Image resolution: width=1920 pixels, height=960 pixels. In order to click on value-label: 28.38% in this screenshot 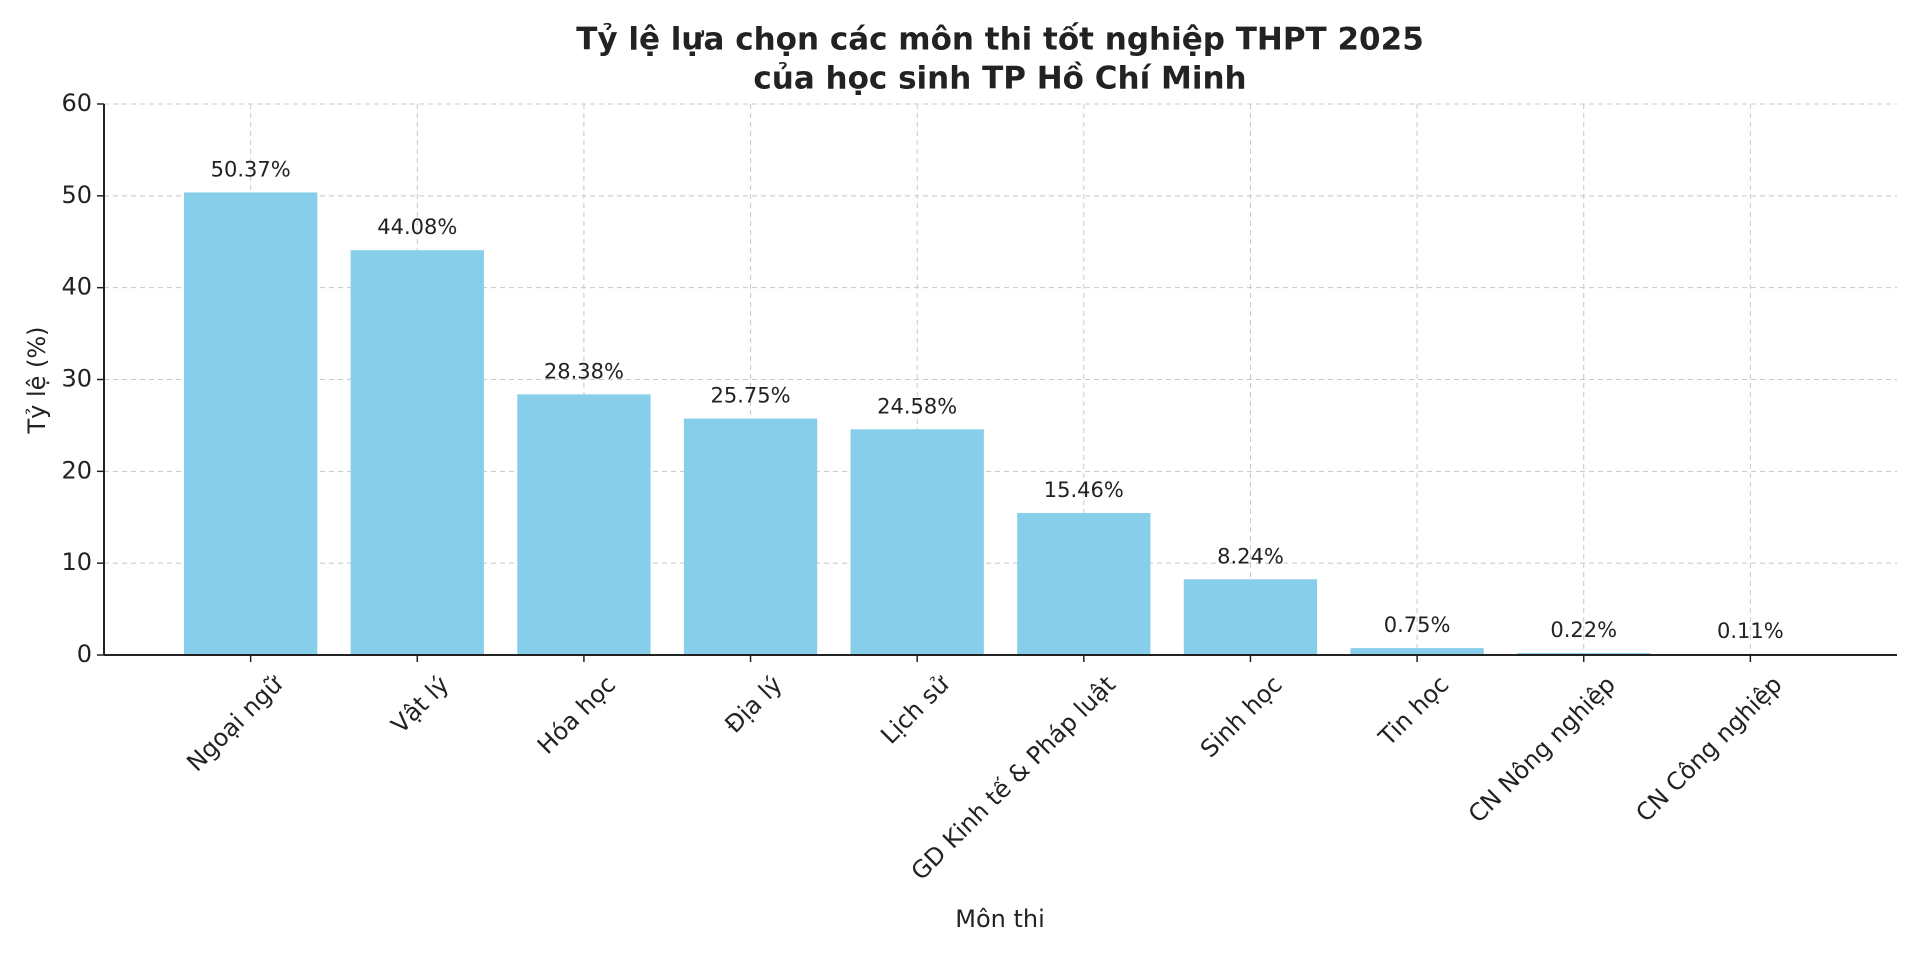, I will do `click(584, 371)`.